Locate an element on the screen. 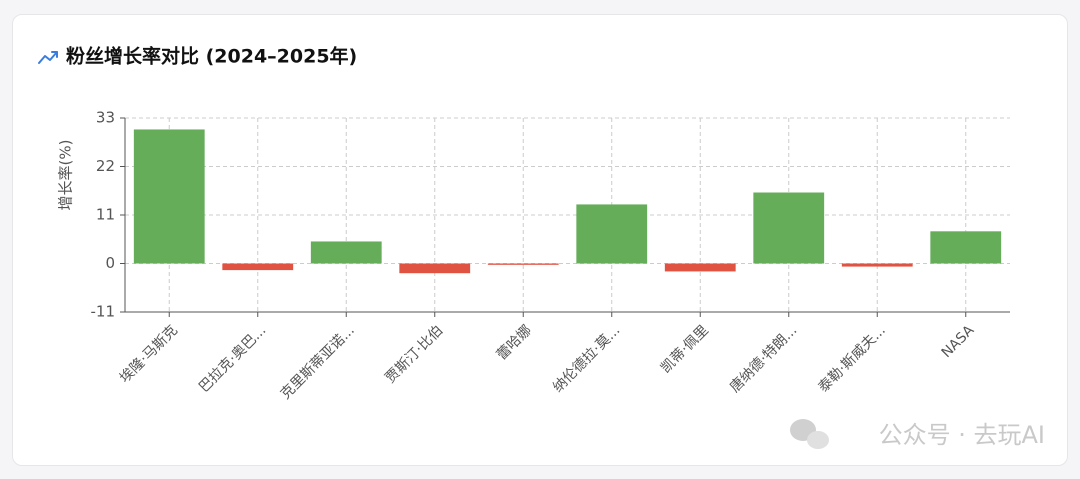  y-axis-label: 增长率(%) is located at coordinates (66, 175).